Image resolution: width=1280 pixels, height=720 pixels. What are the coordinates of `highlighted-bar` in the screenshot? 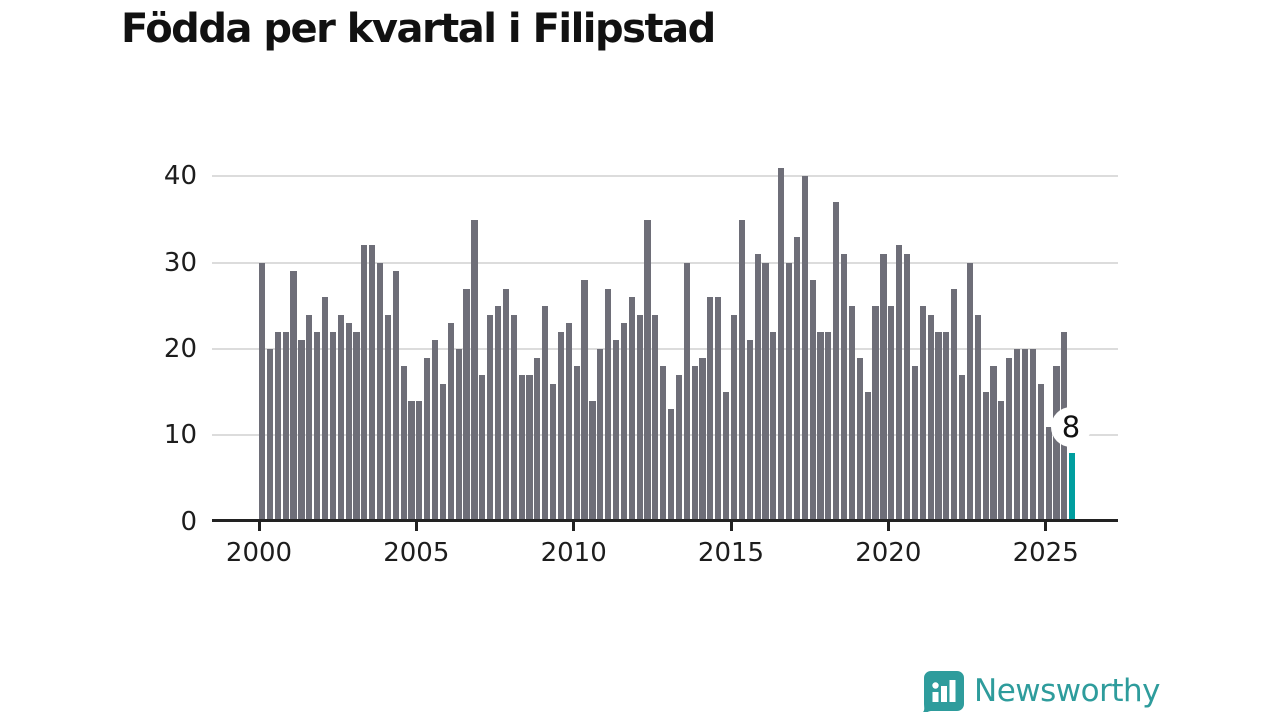 It's located at (1072, 487).